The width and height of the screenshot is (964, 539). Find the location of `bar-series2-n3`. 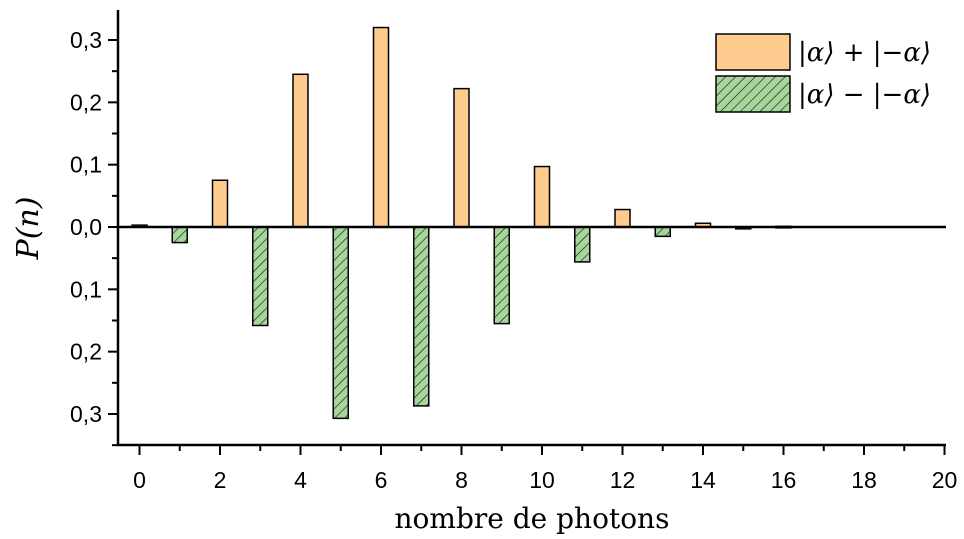

bar-series2-n3 is located at coordinates (260, 276).